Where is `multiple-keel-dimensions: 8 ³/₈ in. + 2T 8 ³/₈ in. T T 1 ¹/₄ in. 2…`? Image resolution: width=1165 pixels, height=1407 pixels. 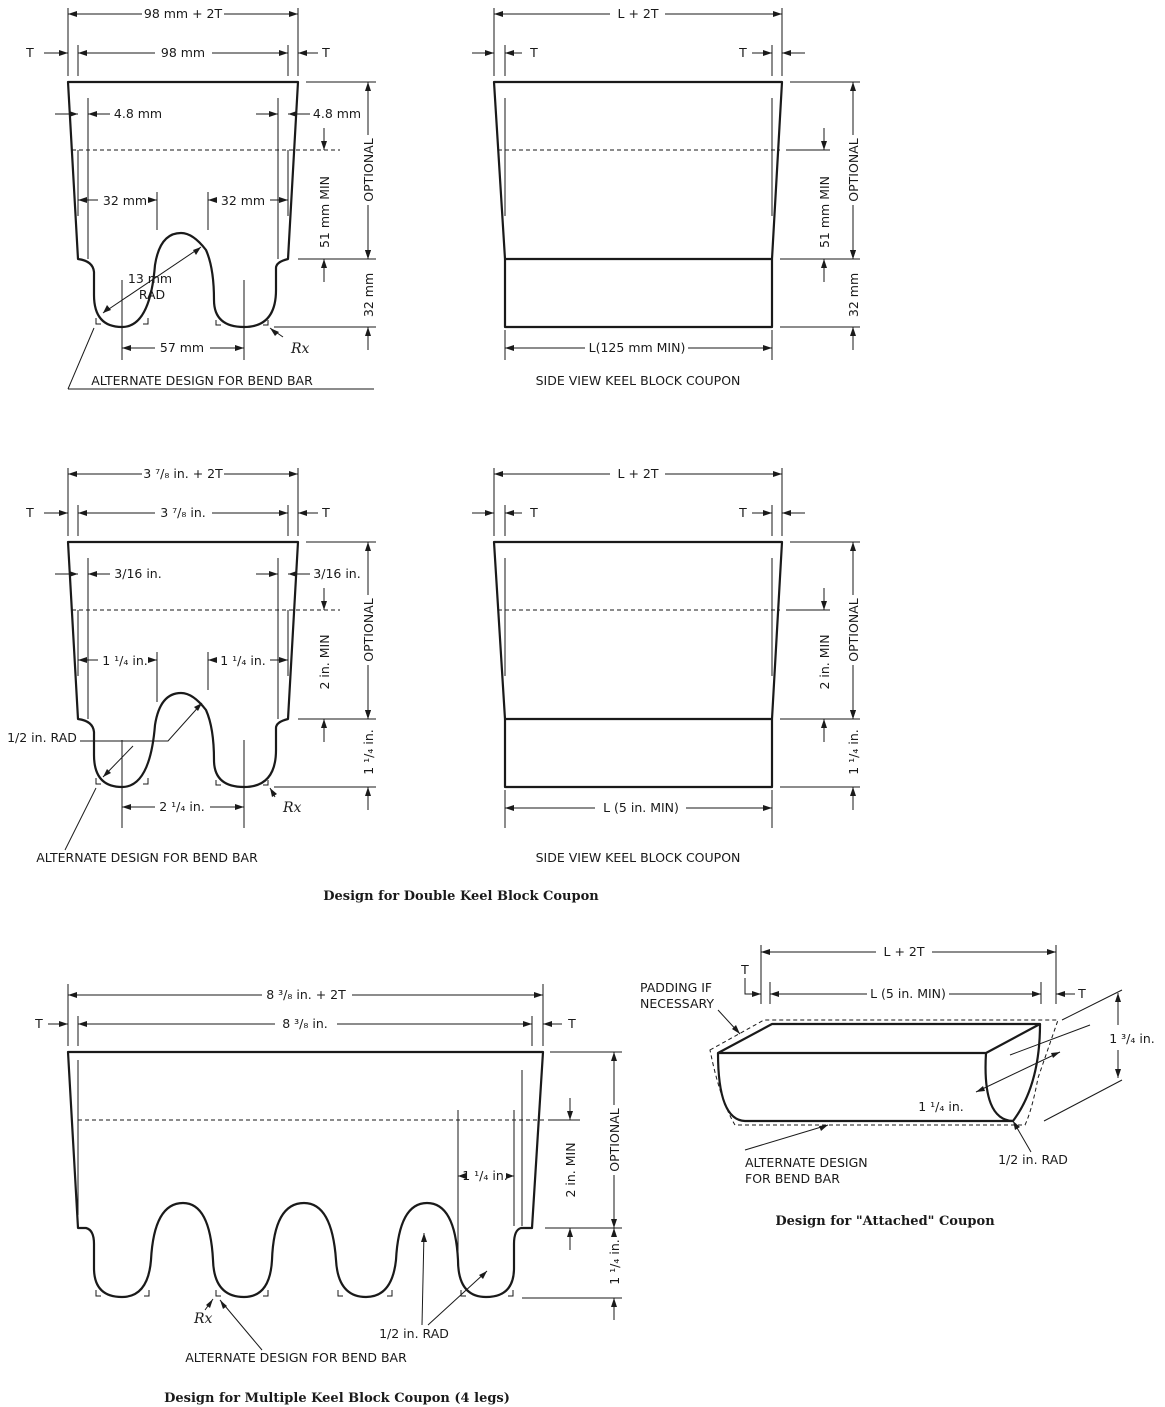
multiple-keel-dimensions: 8 ³/₈ in. + 2T 8 ³/₈ in. T T 1 ¹/₄ in. 2… is located at coordinates (328, 1176).